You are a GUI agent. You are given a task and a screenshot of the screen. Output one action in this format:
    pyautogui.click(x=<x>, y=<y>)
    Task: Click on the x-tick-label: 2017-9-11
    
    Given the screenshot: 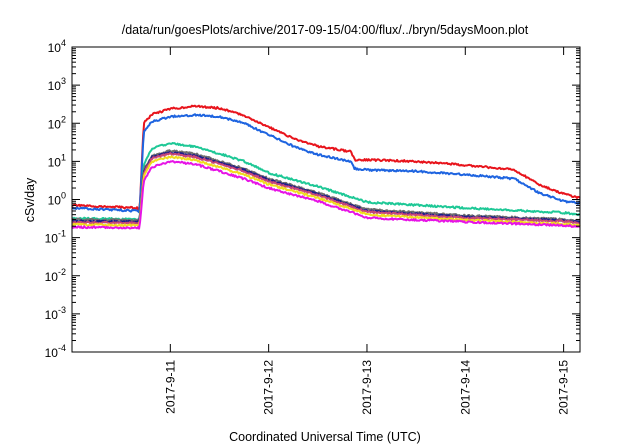 What is the action you would take?
    pyautogui.click(x=170, y=387)
    